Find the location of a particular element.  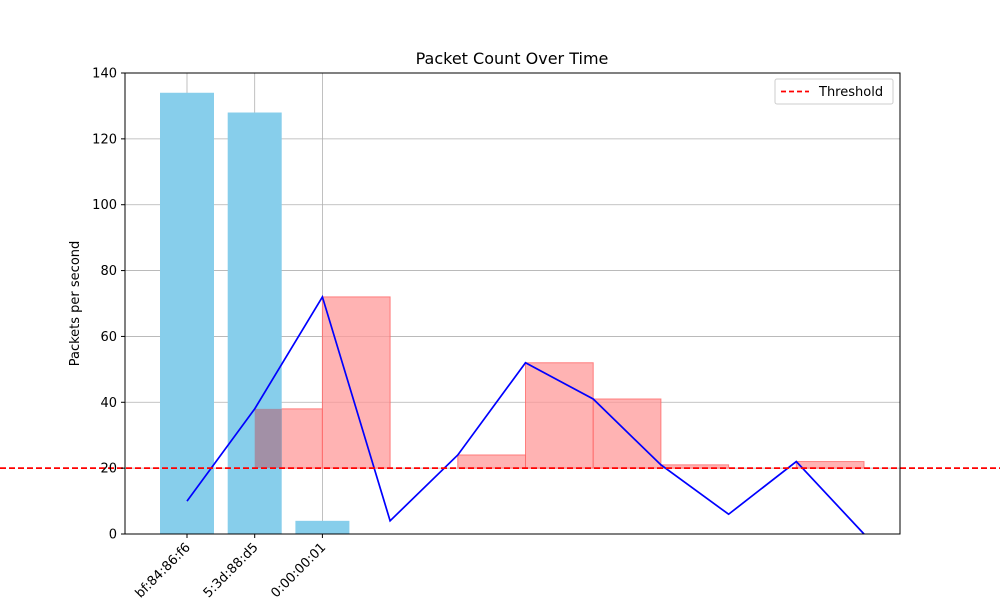

y-tick-label: 120 is located at coordinates (104, 139).